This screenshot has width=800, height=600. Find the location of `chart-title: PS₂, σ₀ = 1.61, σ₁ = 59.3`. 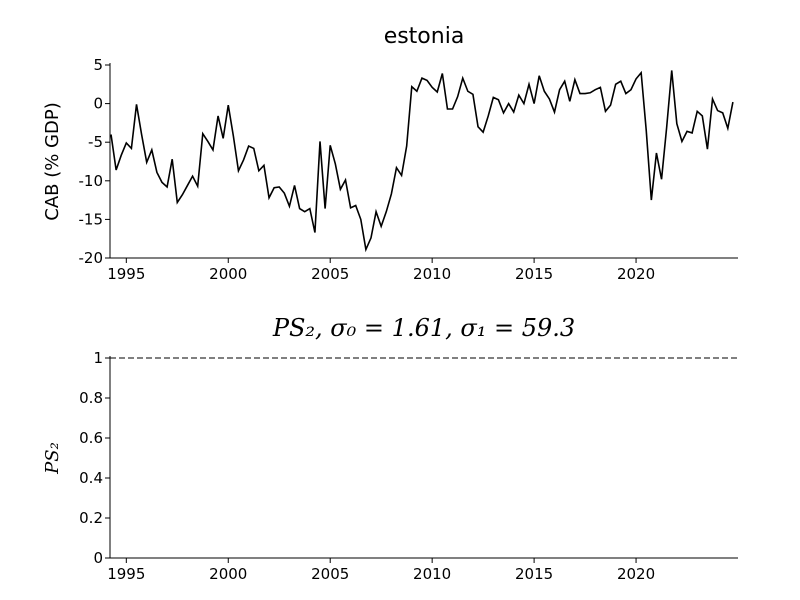

chart-title: PS₂, σ₀ = 1.61, σ₁ = 59.3 is located at coordinates (423, 328).